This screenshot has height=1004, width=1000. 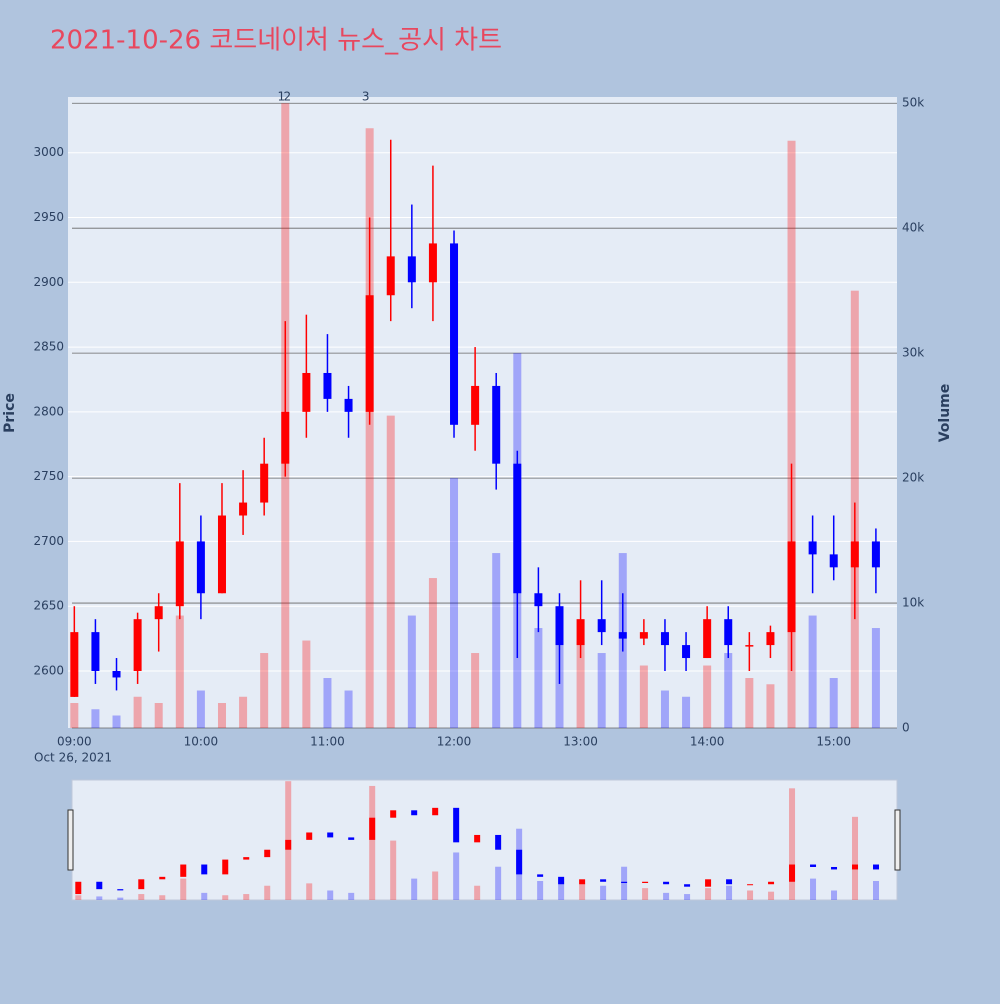 What do you see at coordinates (48, 282) in the screenshot?
I see `y-tick-label: 2900` at bounding box center [48, 282].